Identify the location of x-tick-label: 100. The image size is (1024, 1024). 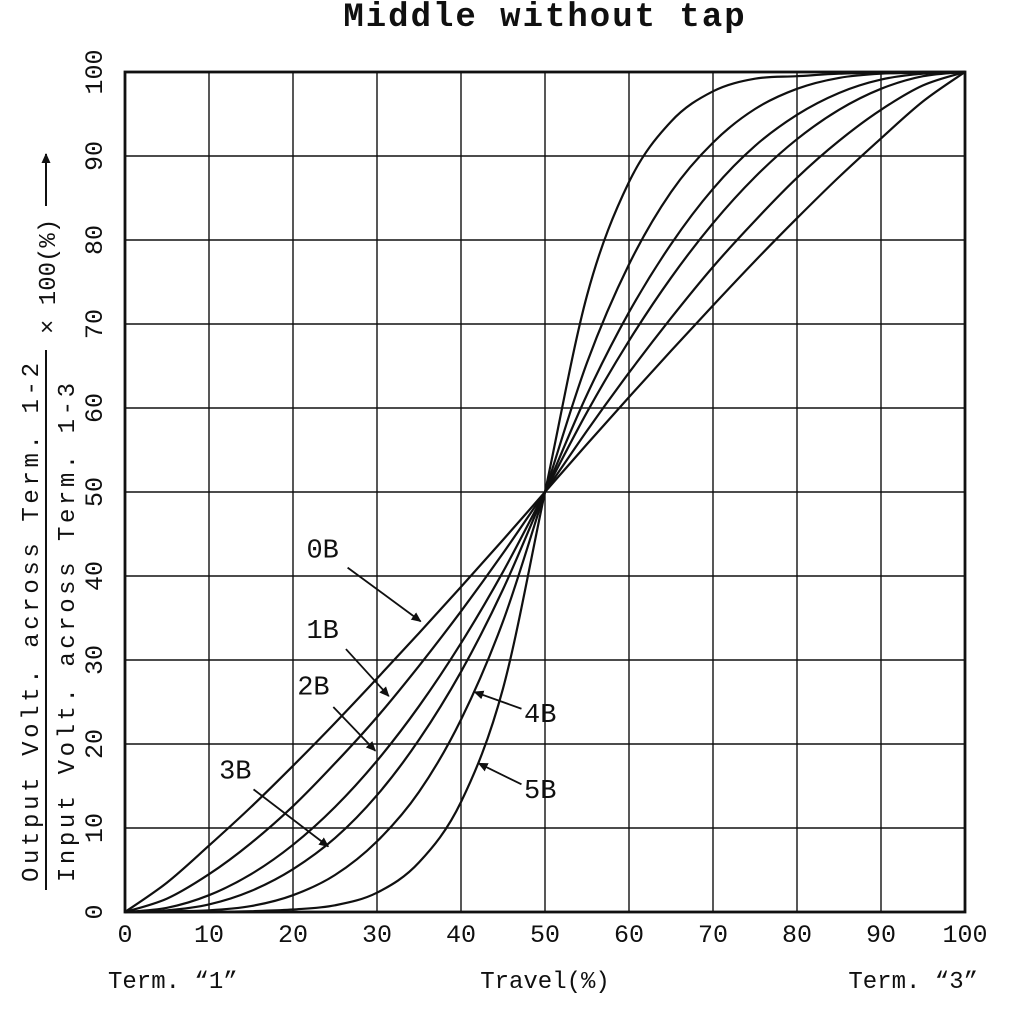
(964, 935).